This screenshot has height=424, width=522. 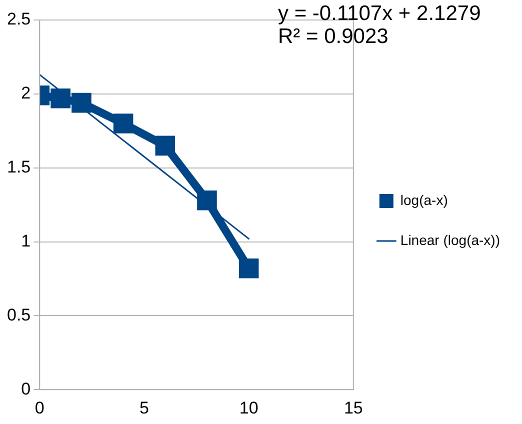 What do you see at coordinates (353, 408) in the screenshot?
I see `x-tick-label: 15` at bounding box center [353, 408].